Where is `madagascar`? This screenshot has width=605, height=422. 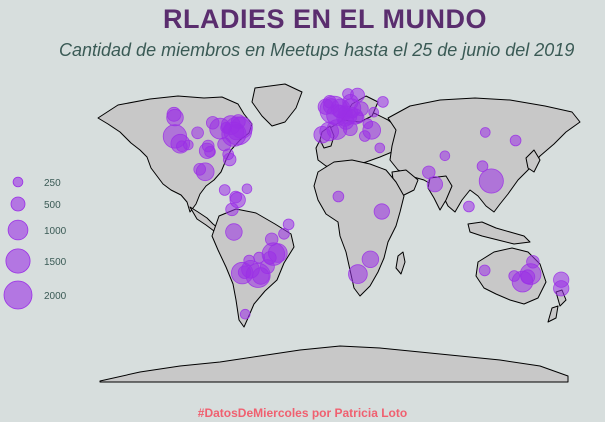
madagascar is located at coordinates (400, 263).